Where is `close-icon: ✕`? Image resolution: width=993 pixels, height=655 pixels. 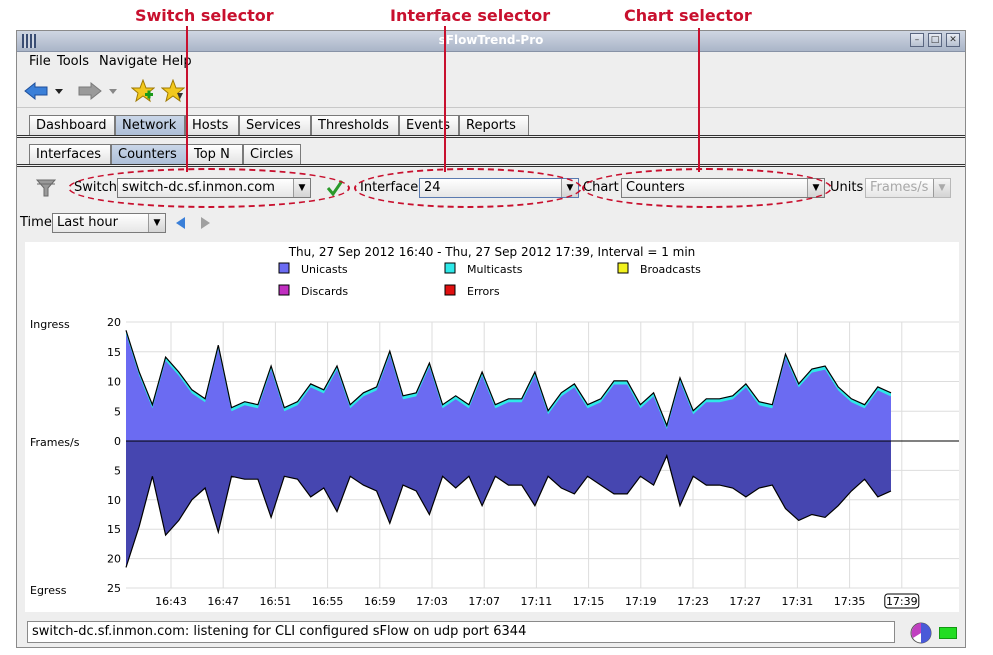
close-icon: ✕ is located at coordinates (953, 40).